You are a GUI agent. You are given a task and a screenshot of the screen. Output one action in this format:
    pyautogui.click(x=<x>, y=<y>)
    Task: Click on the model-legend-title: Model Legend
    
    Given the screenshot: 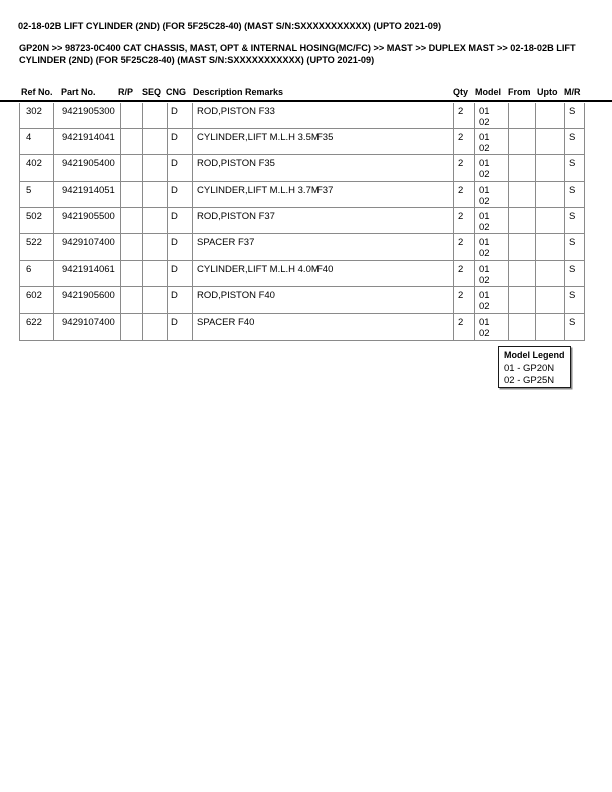 What is the action you would take?
    pyautogui.click(x=534, y=355)
    